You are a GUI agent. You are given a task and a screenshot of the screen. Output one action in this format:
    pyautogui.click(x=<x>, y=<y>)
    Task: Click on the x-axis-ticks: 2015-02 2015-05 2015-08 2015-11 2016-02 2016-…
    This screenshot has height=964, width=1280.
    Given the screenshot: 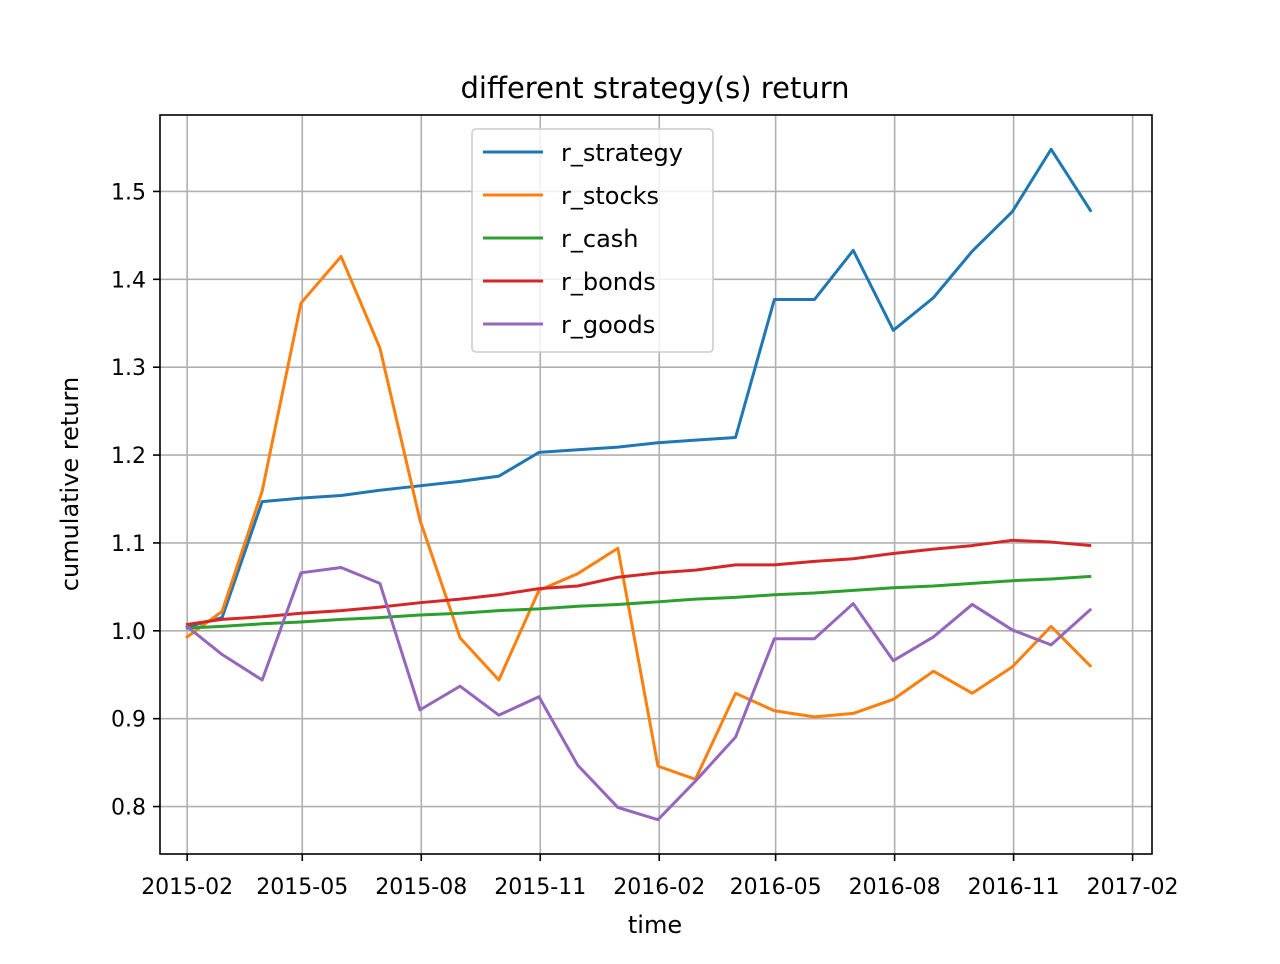 What is the action you would take?
    pyautogui.click(x=660, y=877)
    